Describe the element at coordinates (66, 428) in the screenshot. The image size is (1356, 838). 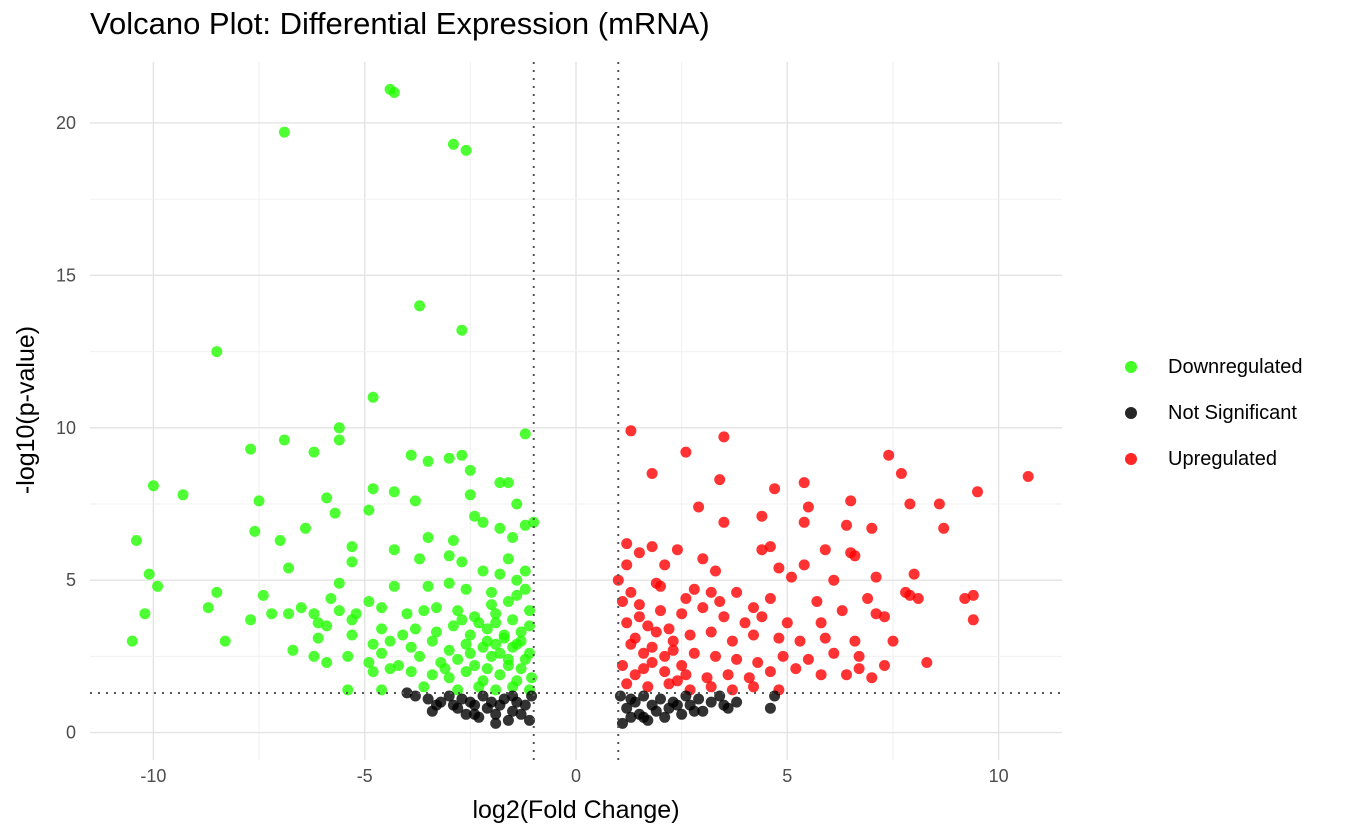
I see `y-tick-label: 10` at that location.